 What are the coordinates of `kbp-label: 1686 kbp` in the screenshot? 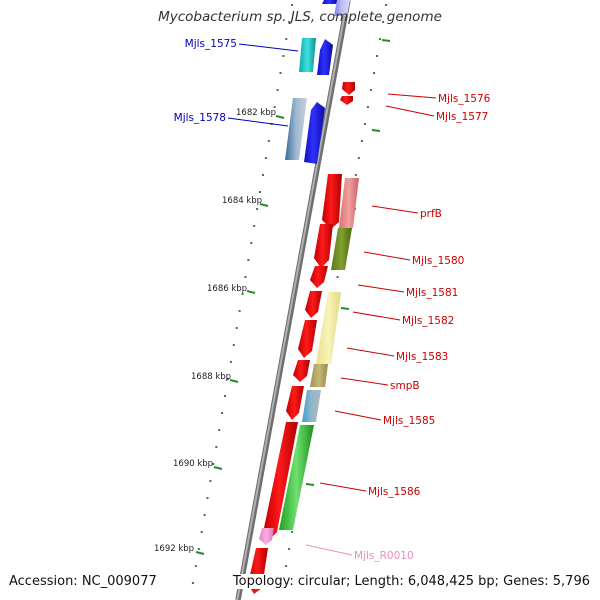 It's located at (227, 289).